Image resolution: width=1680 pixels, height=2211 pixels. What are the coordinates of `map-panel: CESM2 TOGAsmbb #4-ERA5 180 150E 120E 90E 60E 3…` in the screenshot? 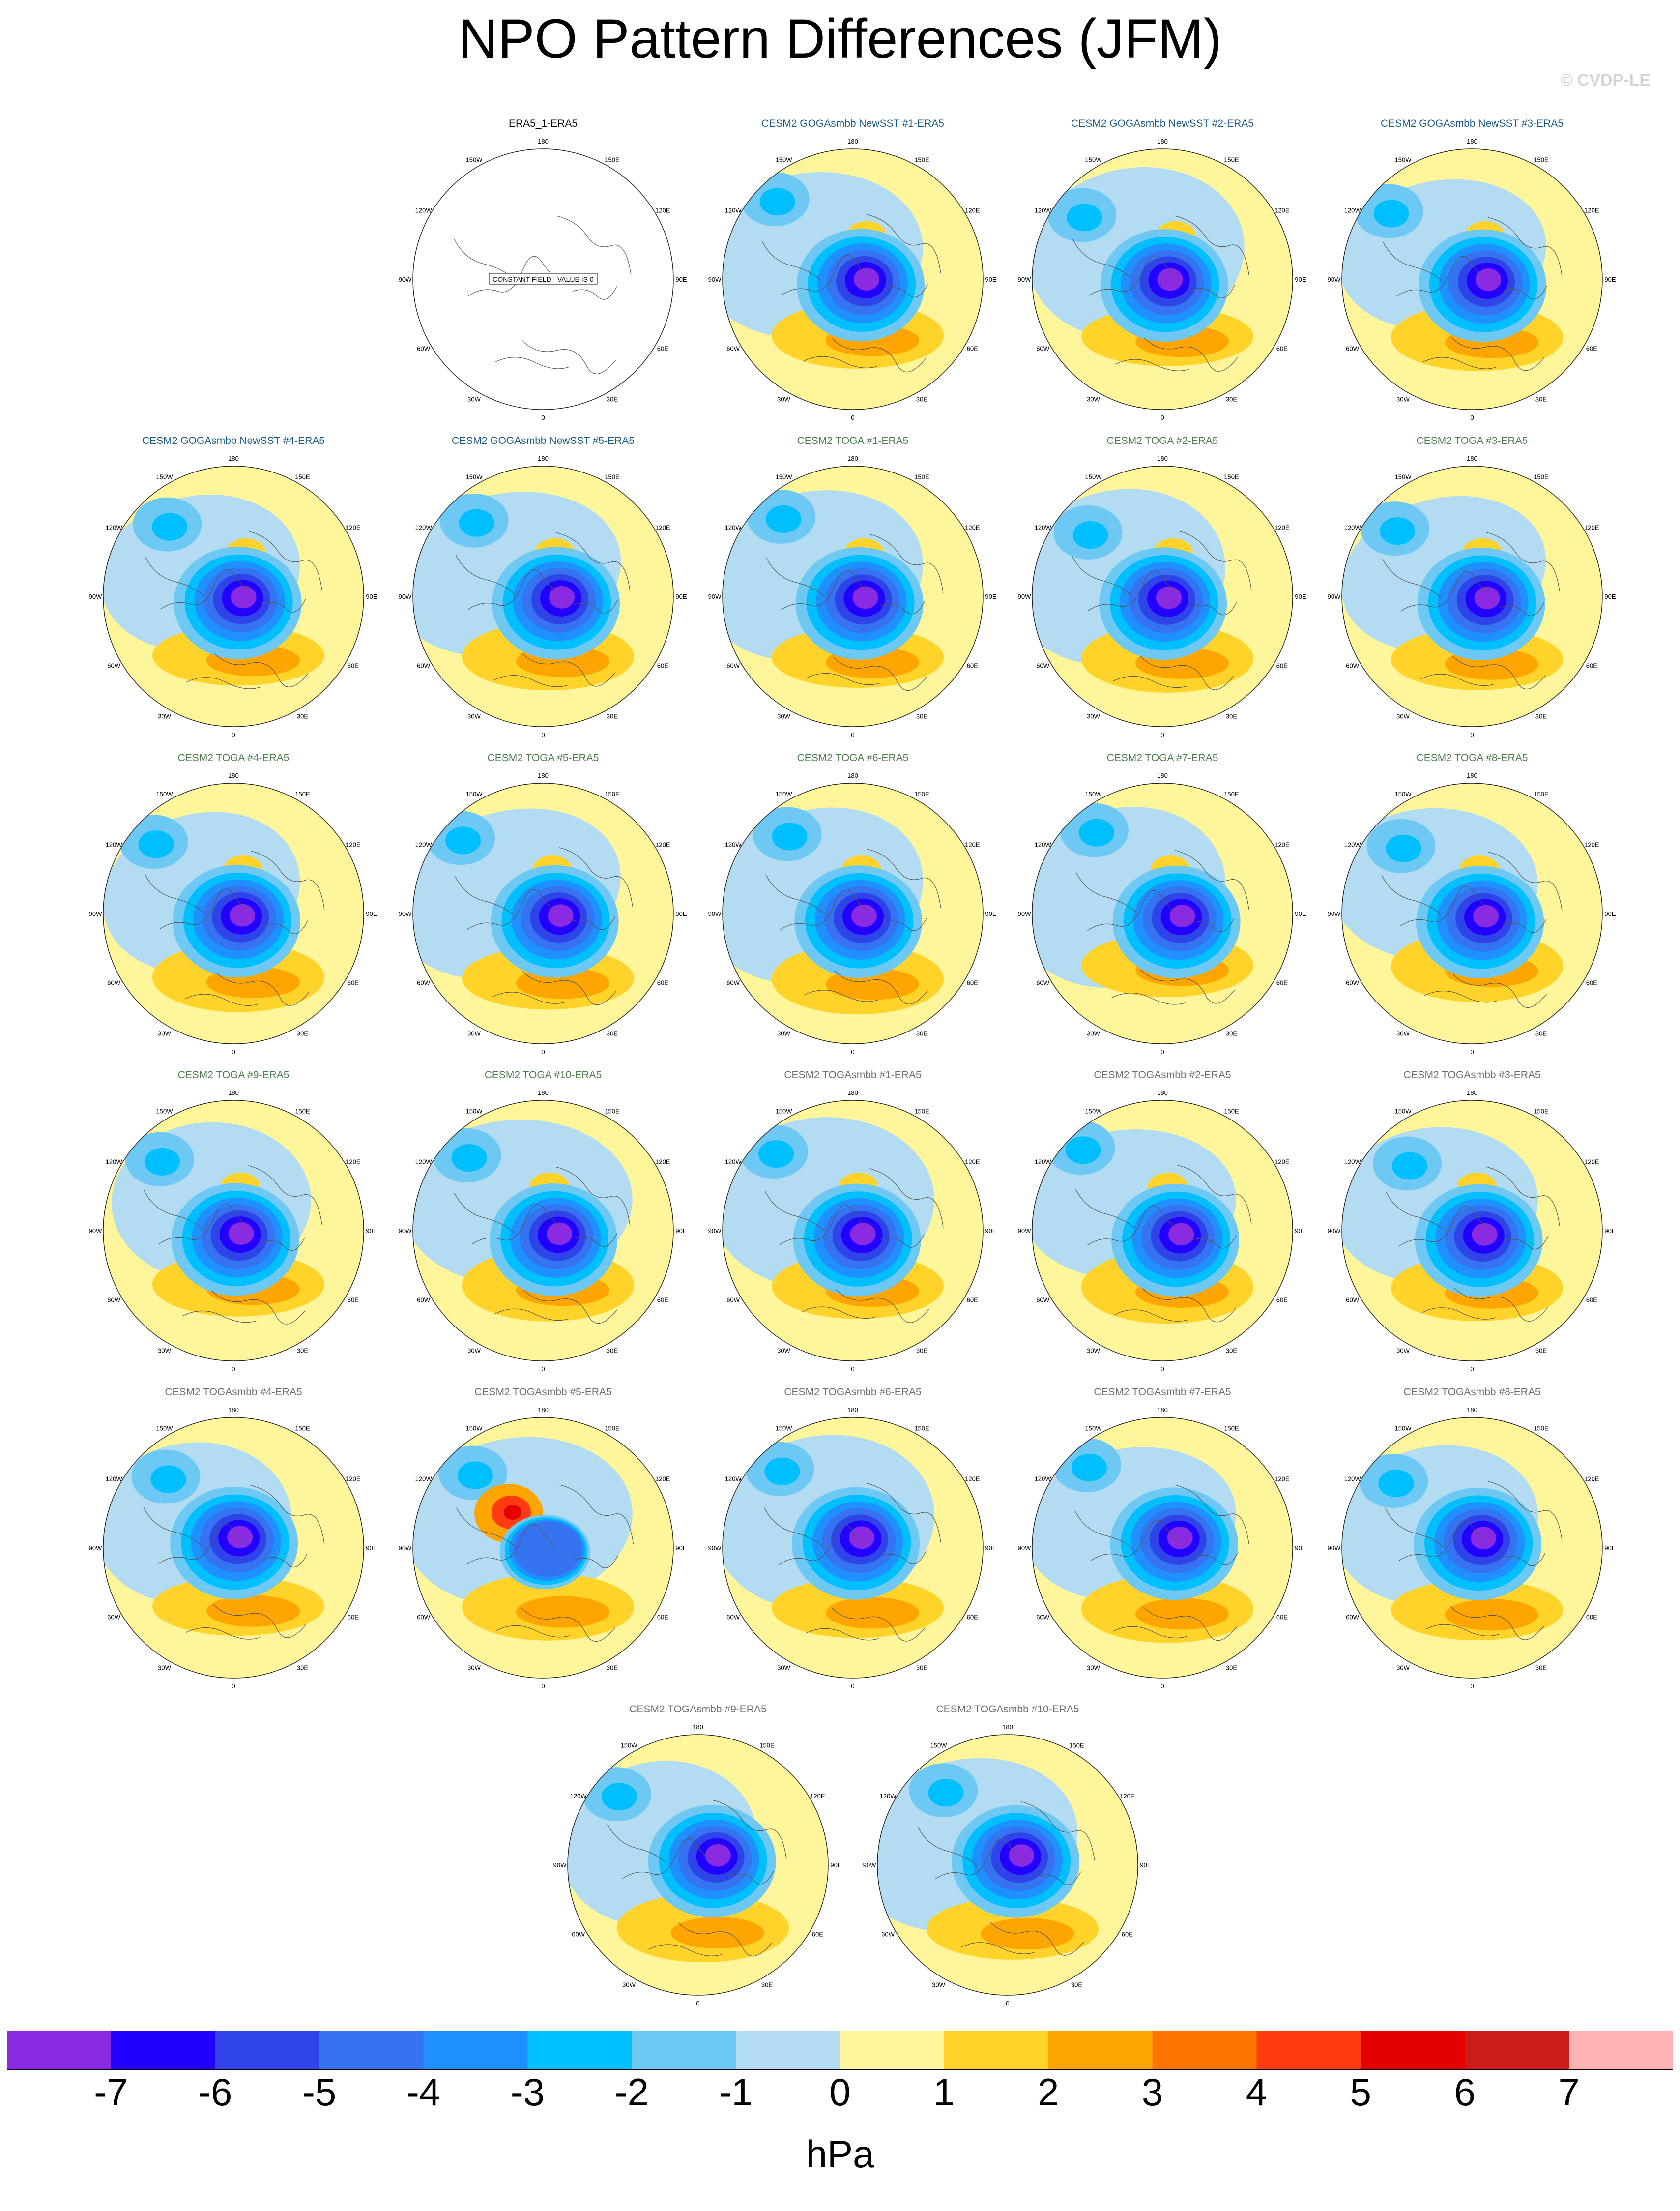 It's located at (233, 1543).